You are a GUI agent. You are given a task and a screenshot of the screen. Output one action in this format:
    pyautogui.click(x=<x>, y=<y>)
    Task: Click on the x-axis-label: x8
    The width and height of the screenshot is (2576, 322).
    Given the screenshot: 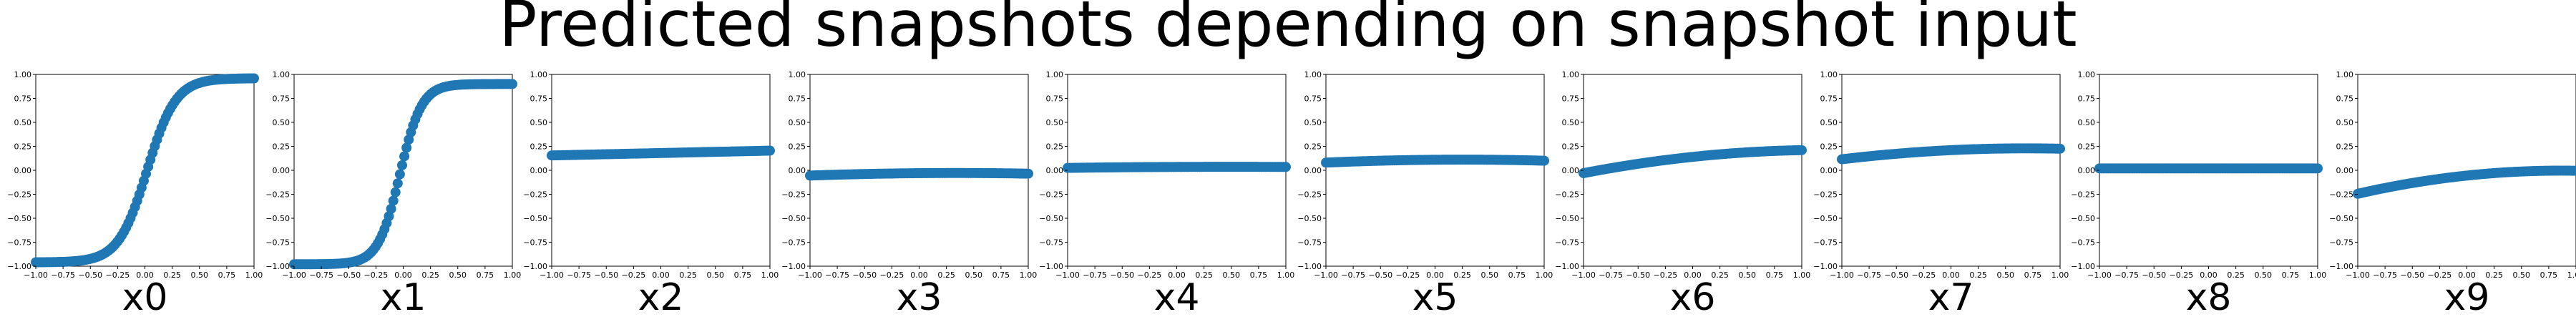 What is the action you would take?
    pyautogui.click(x=2209, y=297)
    